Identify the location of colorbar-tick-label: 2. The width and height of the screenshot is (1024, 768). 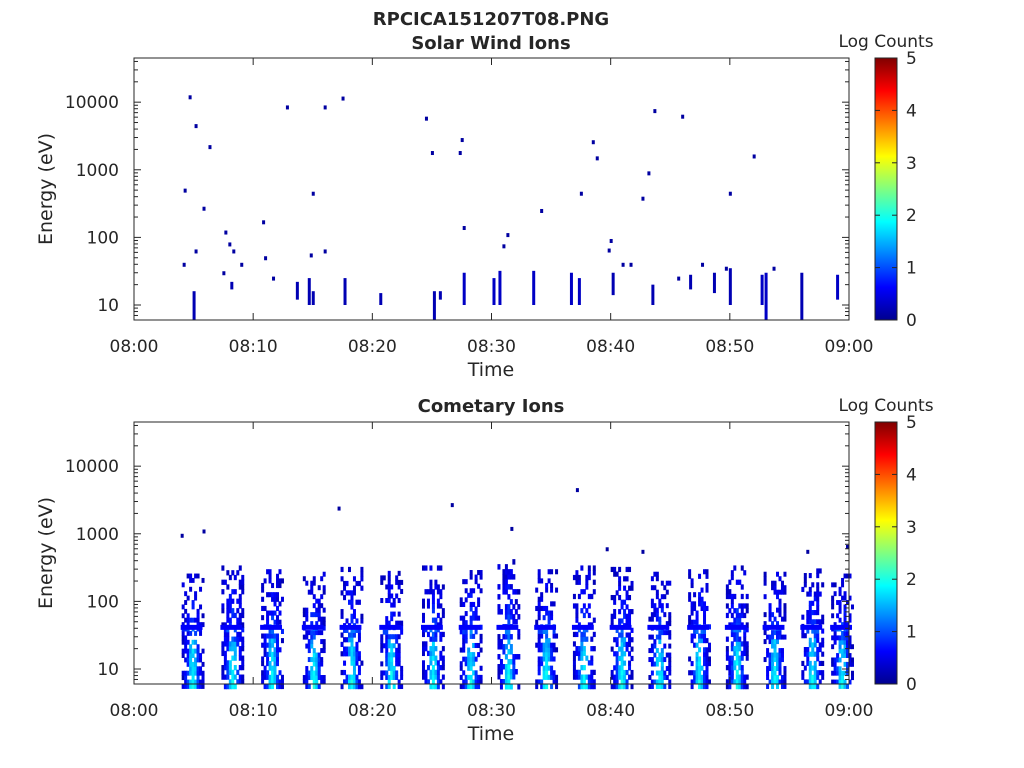
(911, 216).